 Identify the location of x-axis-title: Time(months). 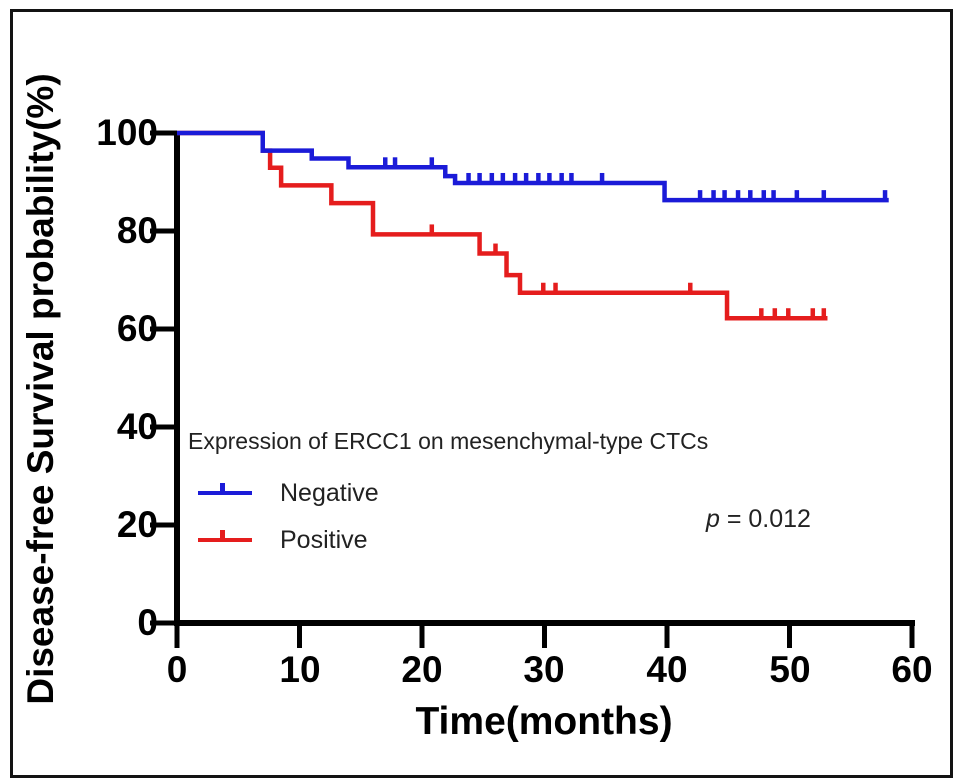
(544, 721).